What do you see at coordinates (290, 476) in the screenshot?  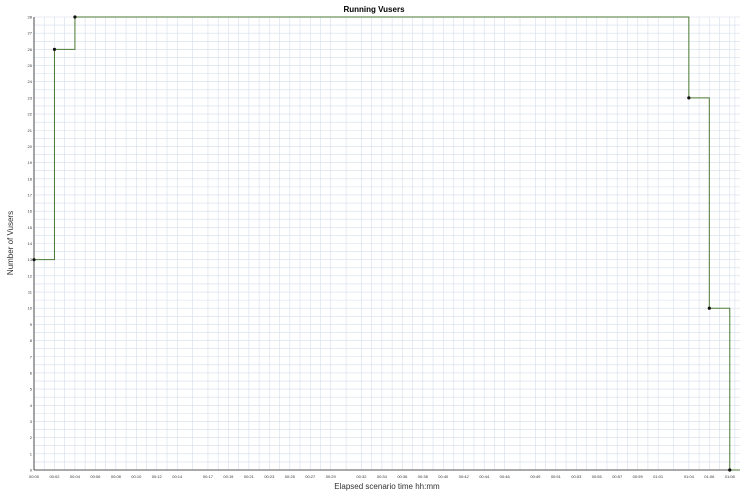 I see `x-tick-label: 00:25` at bounding box center [290, 476].